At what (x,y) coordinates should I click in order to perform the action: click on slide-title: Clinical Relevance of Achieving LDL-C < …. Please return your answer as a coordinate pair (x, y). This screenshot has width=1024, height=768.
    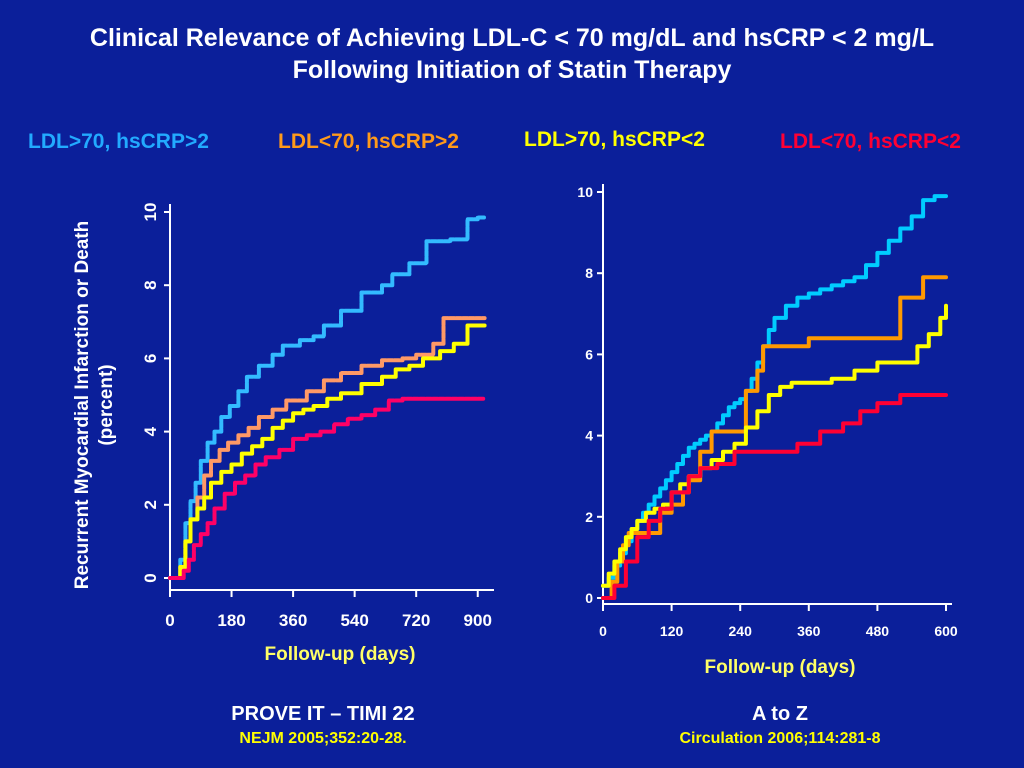
    Looking at the image, I should click on (512, 54).